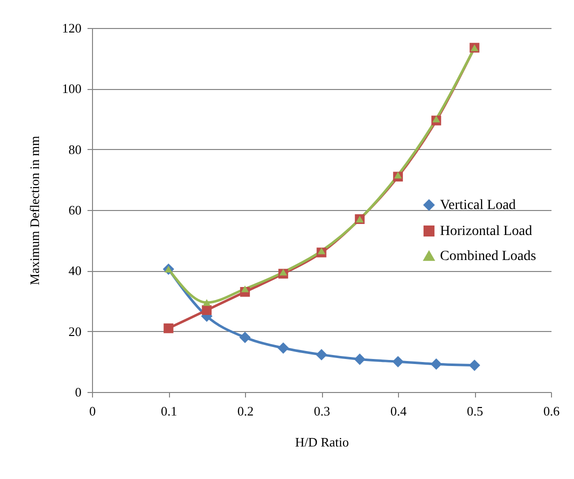 The width and height of the screenshot is (574, 479). Describe the element at coordinates (75, 331) in the screenshot. I see `y-tick-label: 20` at that location.